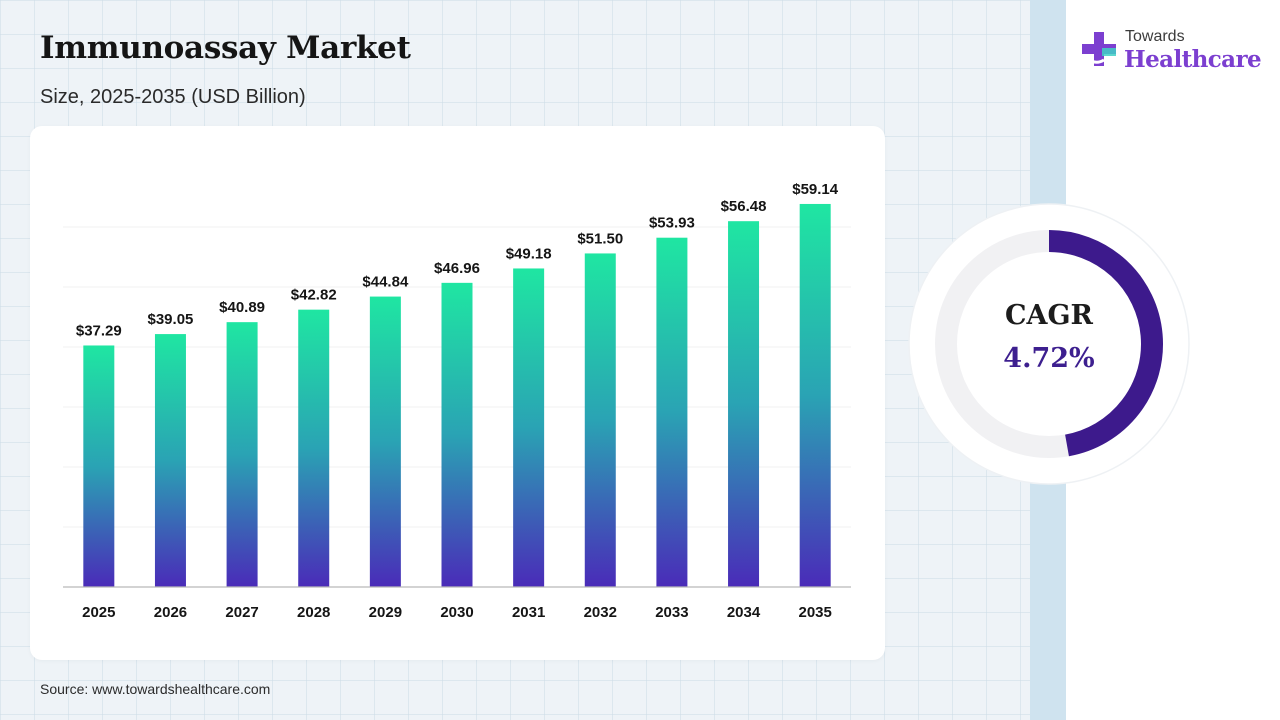 This screenshot has width=1280, height=720. I want to click on data-label-2033: $53.93, so click(672, 223).